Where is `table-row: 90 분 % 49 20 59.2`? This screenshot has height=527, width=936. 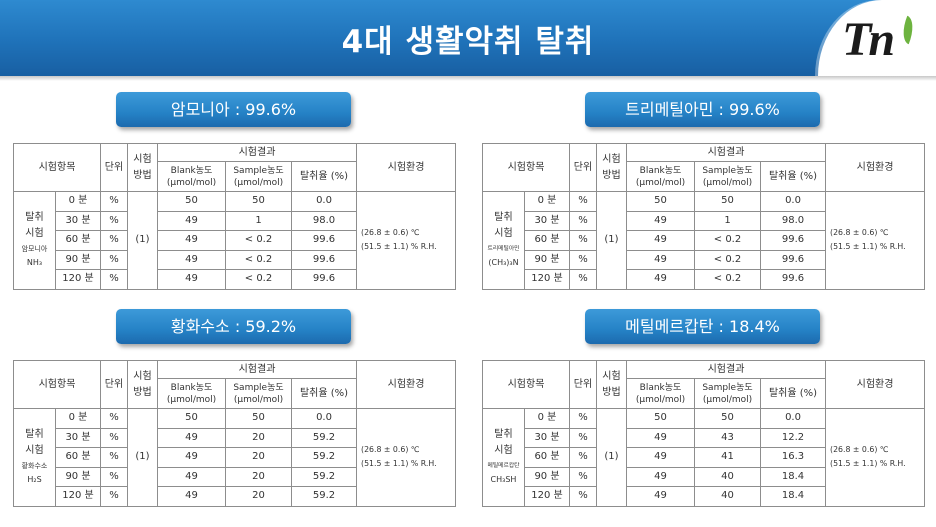 table-row: 90 분 % 49 20 59.2 is located at coordinates (235, 476).